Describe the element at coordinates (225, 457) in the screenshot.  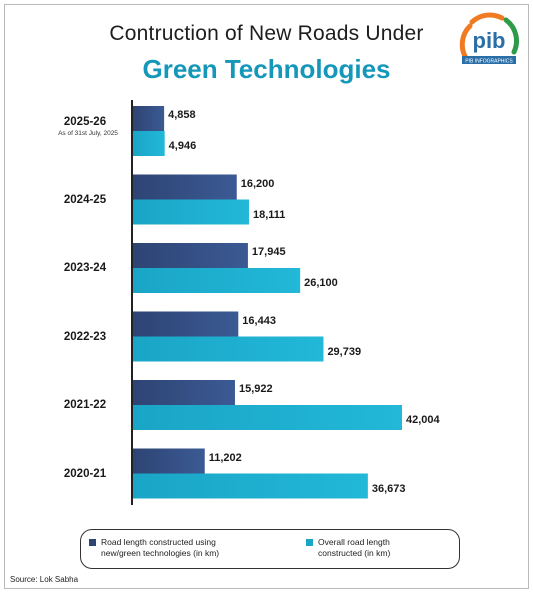
I see `value-label-green-tech: 11,202` at that location.